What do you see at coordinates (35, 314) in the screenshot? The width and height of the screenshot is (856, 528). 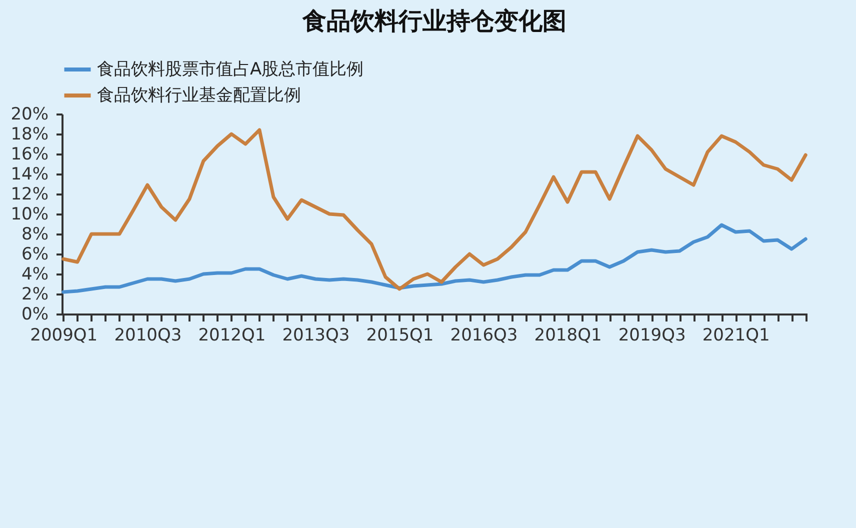 I see `y-tick-label: 0%` at bounding box center [35, 314].